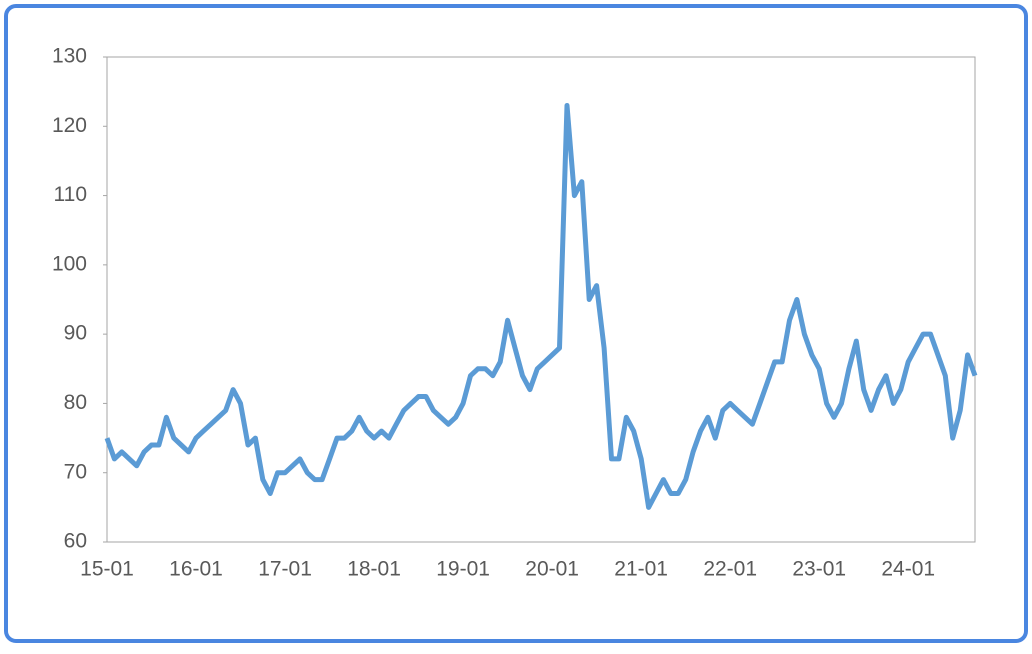 The width and height of the screenshot is (1032, 654). What do you see at coordinates (75, 333) in the screenshot?
I see `y-tick-label: 90` at bounding box center [75, 333].